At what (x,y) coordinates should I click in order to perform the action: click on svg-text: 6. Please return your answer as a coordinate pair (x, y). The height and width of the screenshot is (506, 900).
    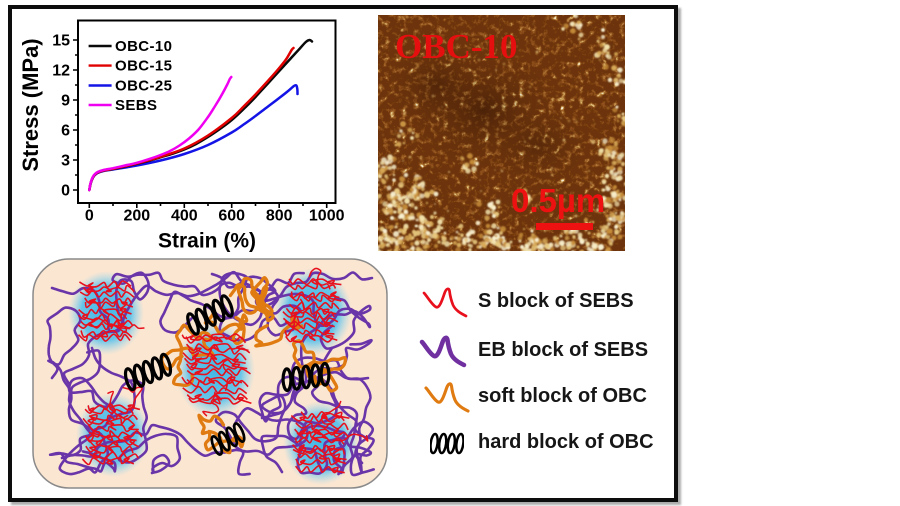
    Looking at the image, I should click on (65, 131).